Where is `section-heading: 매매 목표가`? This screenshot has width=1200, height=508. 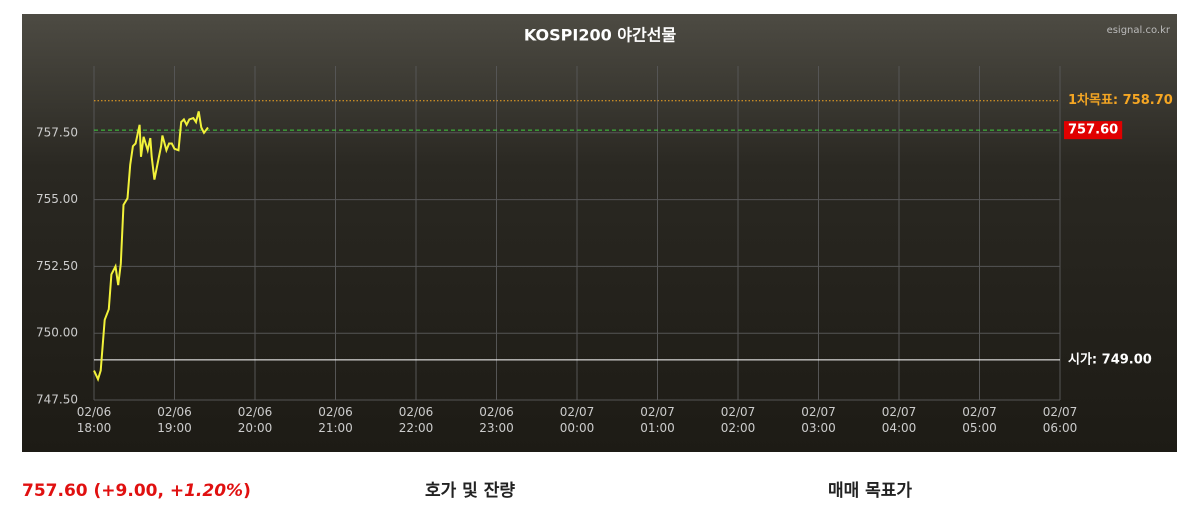
section-heading: 매매 목표가 is located at coordinates (870, 491).